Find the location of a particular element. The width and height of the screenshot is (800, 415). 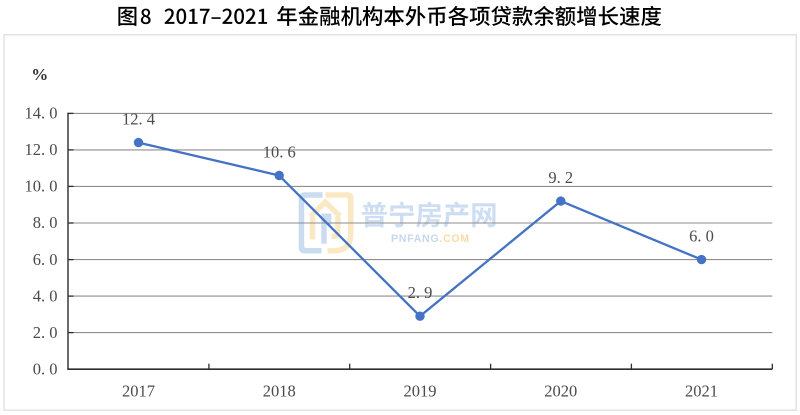

svg-text: 2018 is located at coordinates (279, 391).